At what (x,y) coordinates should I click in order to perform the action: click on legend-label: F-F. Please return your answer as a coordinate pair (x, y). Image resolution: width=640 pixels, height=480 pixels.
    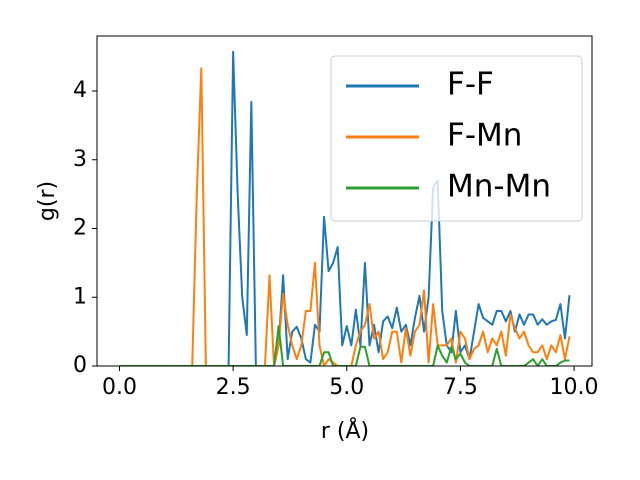
    Looking at the image, I should click on (470, 85).